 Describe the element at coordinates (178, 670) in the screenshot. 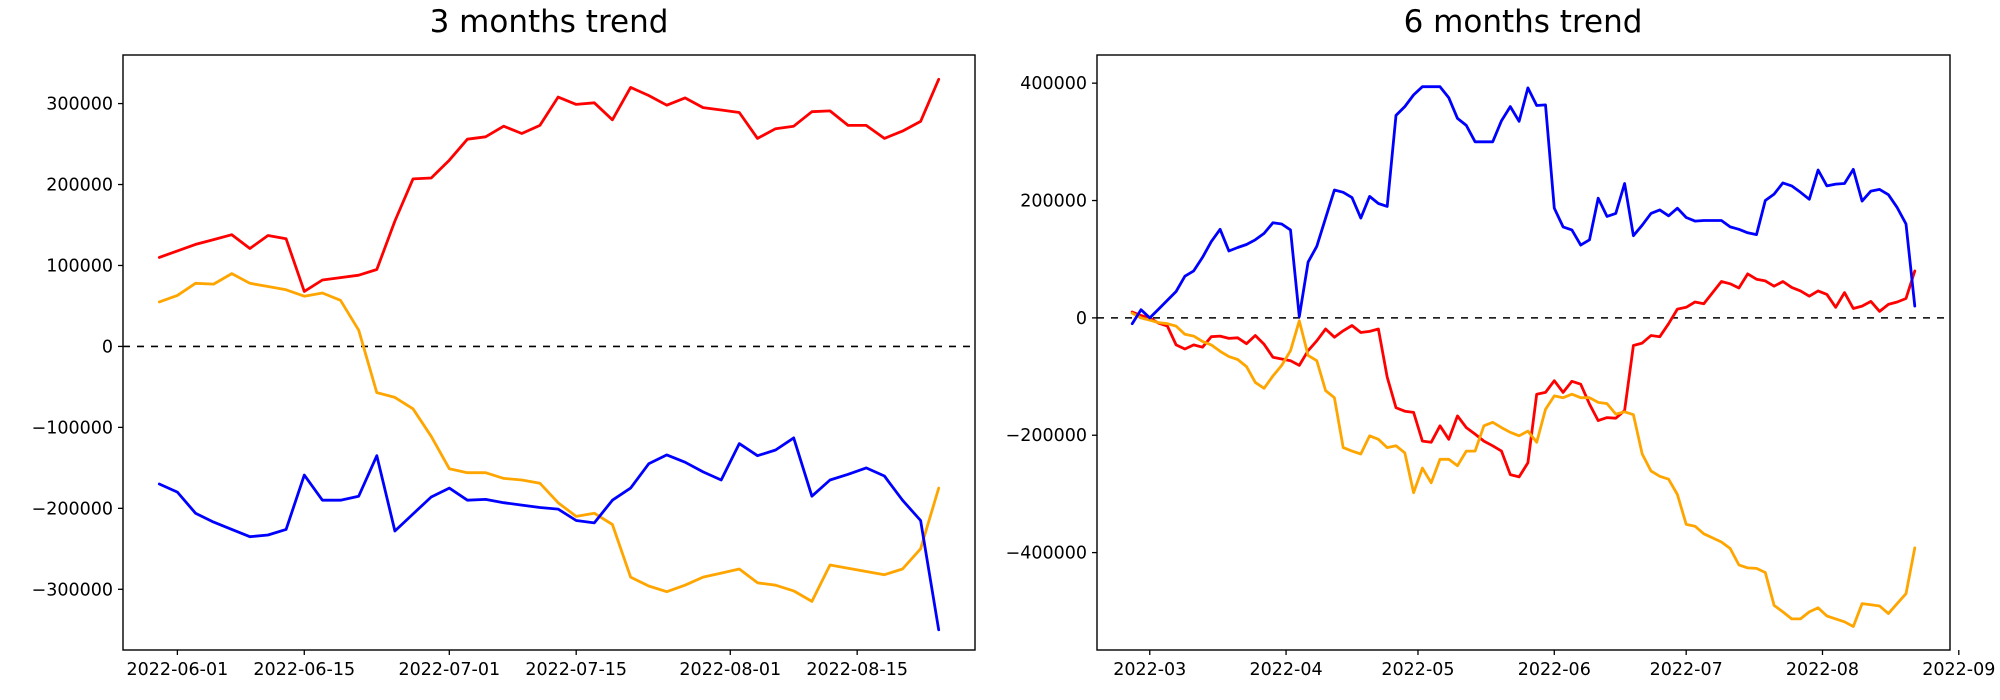

I see `x-tick-label: 2022-06-01` at that location.